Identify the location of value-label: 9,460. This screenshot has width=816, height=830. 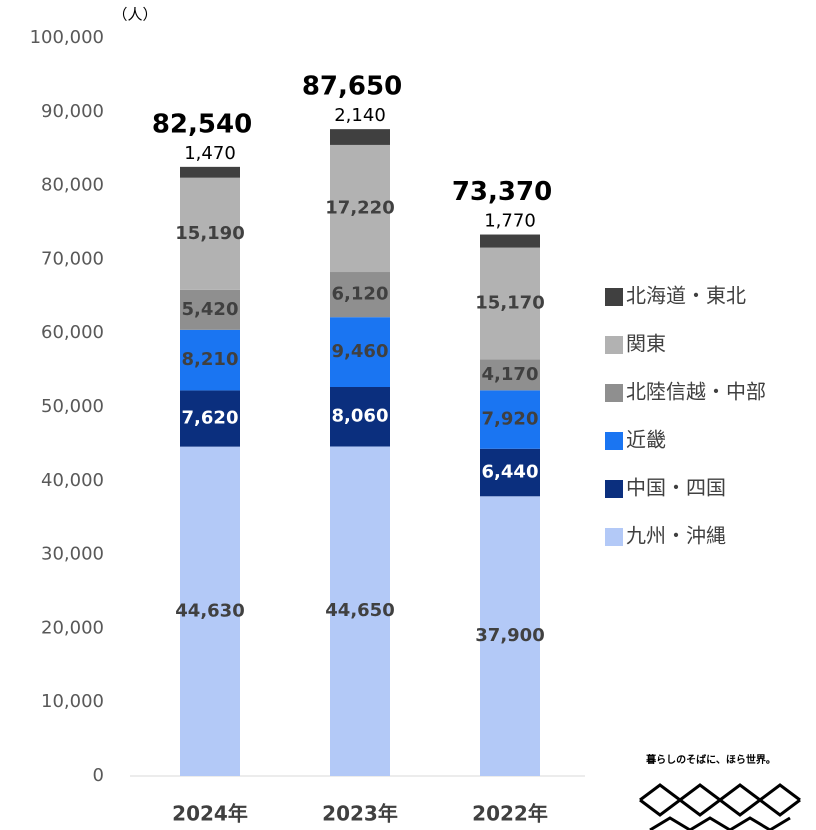
(360, 351).